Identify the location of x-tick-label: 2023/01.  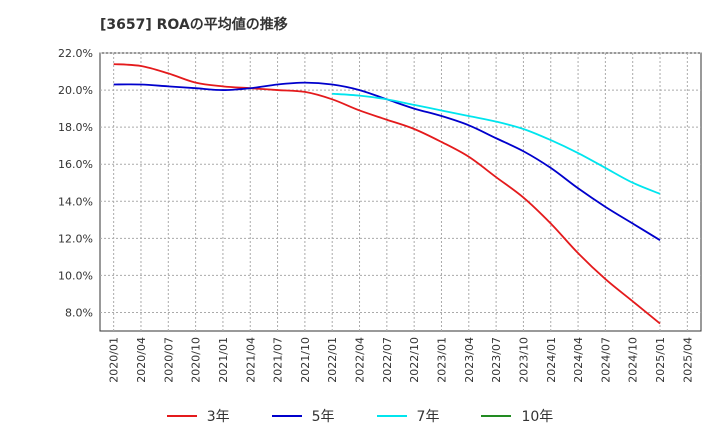
(441, 360).